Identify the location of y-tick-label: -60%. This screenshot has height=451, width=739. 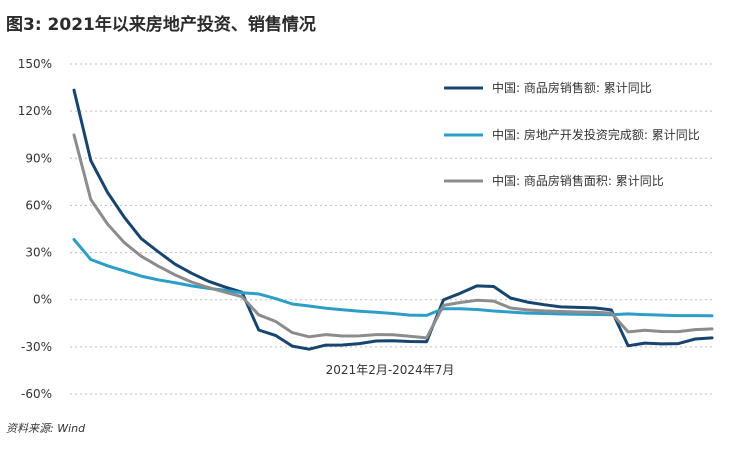
(36, 394).